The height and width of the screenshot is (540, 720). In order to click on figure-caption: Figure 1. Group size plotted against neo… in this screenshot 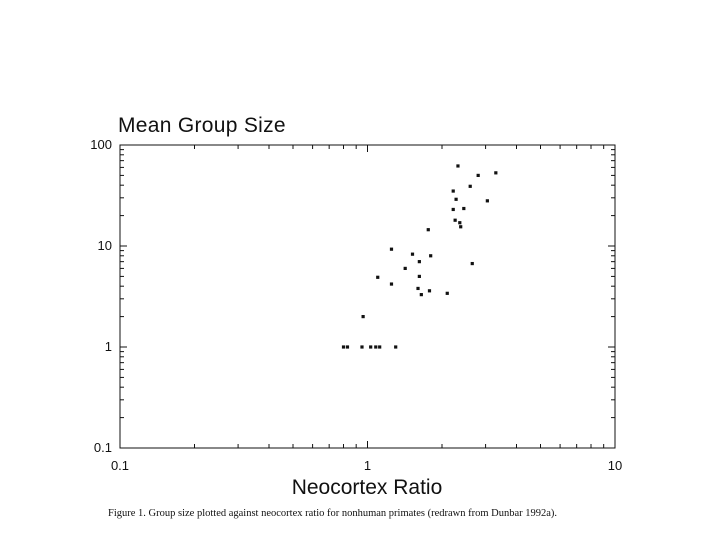, I will do `click(333, 513)`.